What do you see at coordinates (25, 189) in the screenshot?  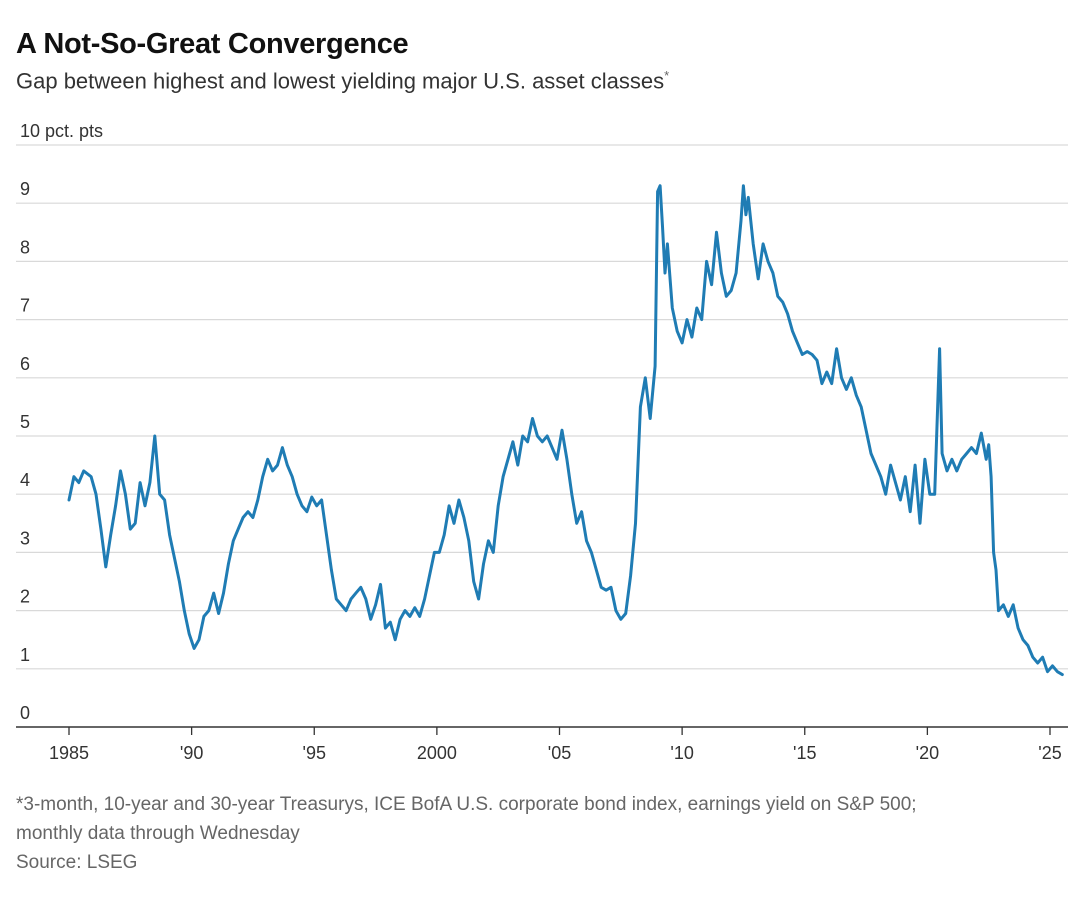 I see `y-tick-label-9: 9` at bounding box center [25, 189].